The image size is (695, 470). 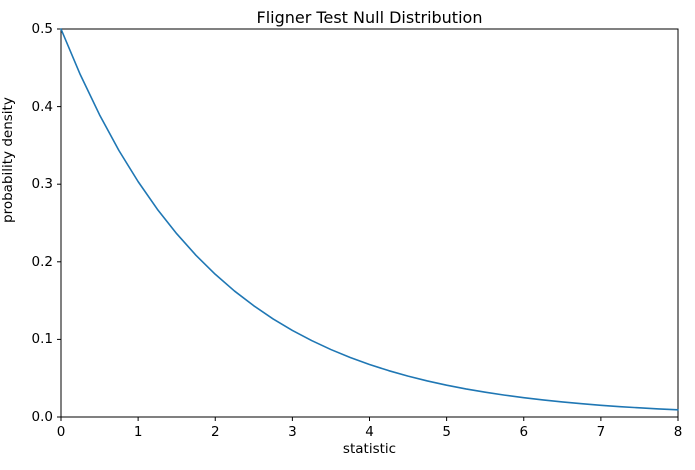 I want to click on y-tick-label: 0.0, so click(x=42, y=417).